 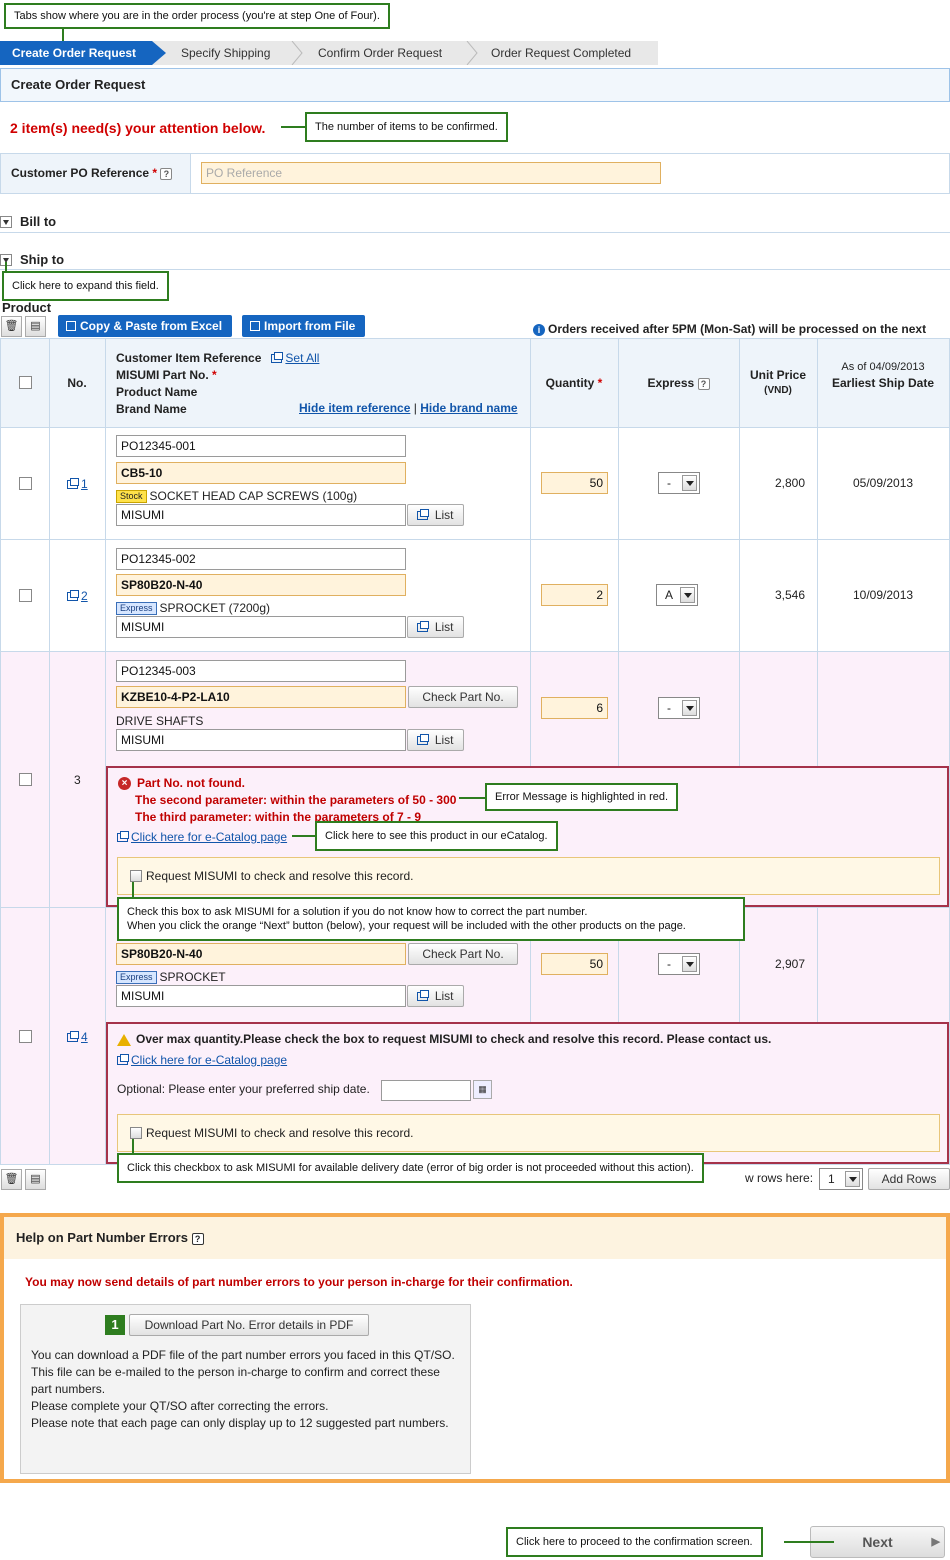 What do you see at coordinates (406, 127) in the screenshot?
I see `callout-attention: The number of items to be confirmed.` at bounding box center [406, 127].